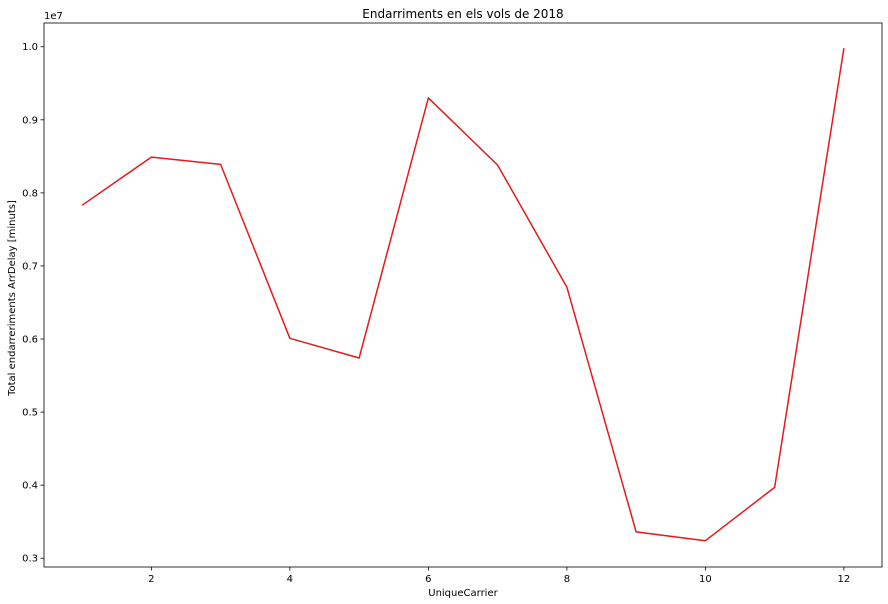 The image size is (888, 604). I want to click on y-tick-label: 0.4, so click(30, 486).